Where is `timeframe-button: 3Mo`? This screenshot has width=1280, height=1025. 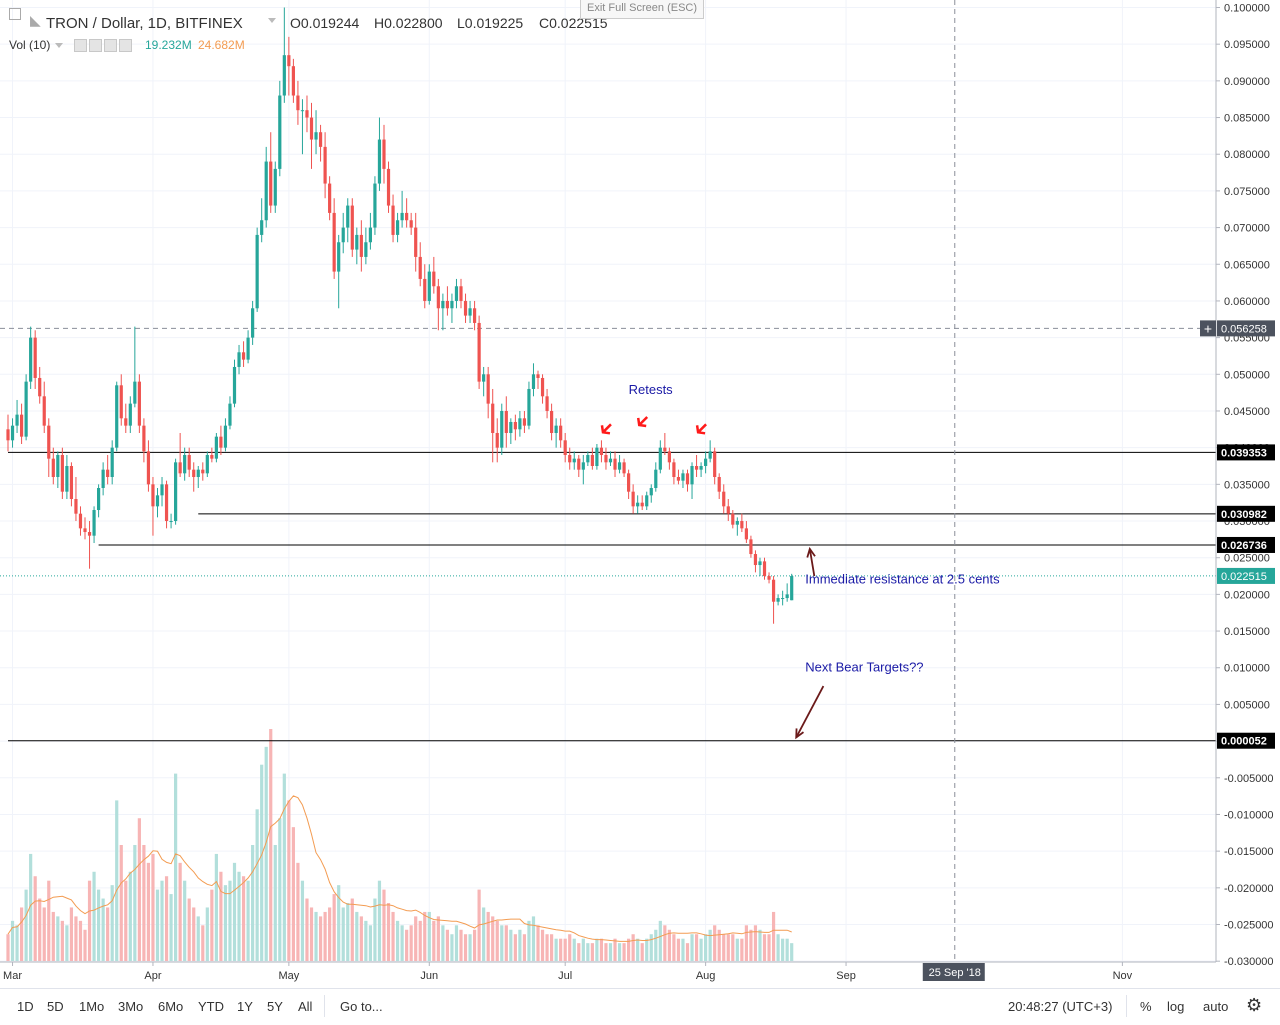 timeframe-button: 3Mo is located at coordinates (131, 1006).